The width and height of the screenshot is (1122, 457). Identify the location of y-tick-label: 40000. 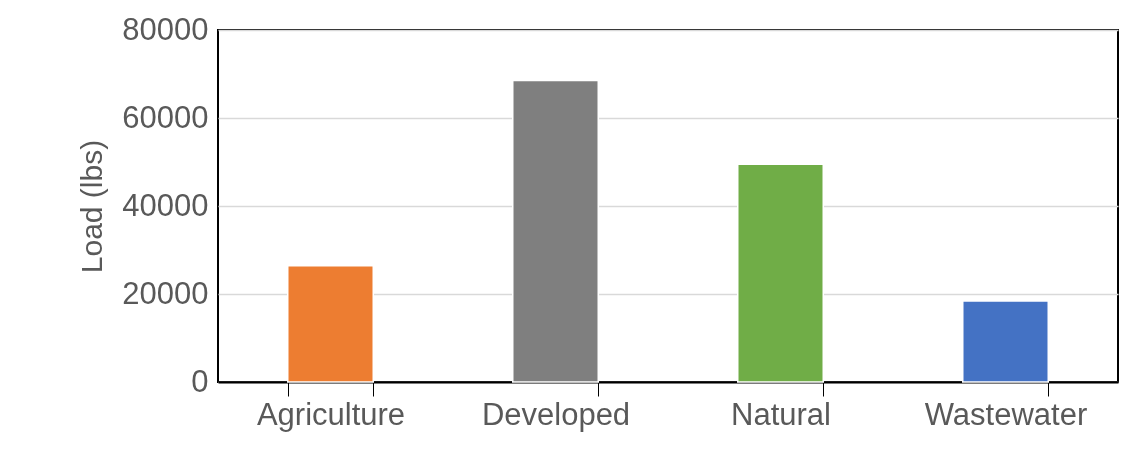
(165, 205).